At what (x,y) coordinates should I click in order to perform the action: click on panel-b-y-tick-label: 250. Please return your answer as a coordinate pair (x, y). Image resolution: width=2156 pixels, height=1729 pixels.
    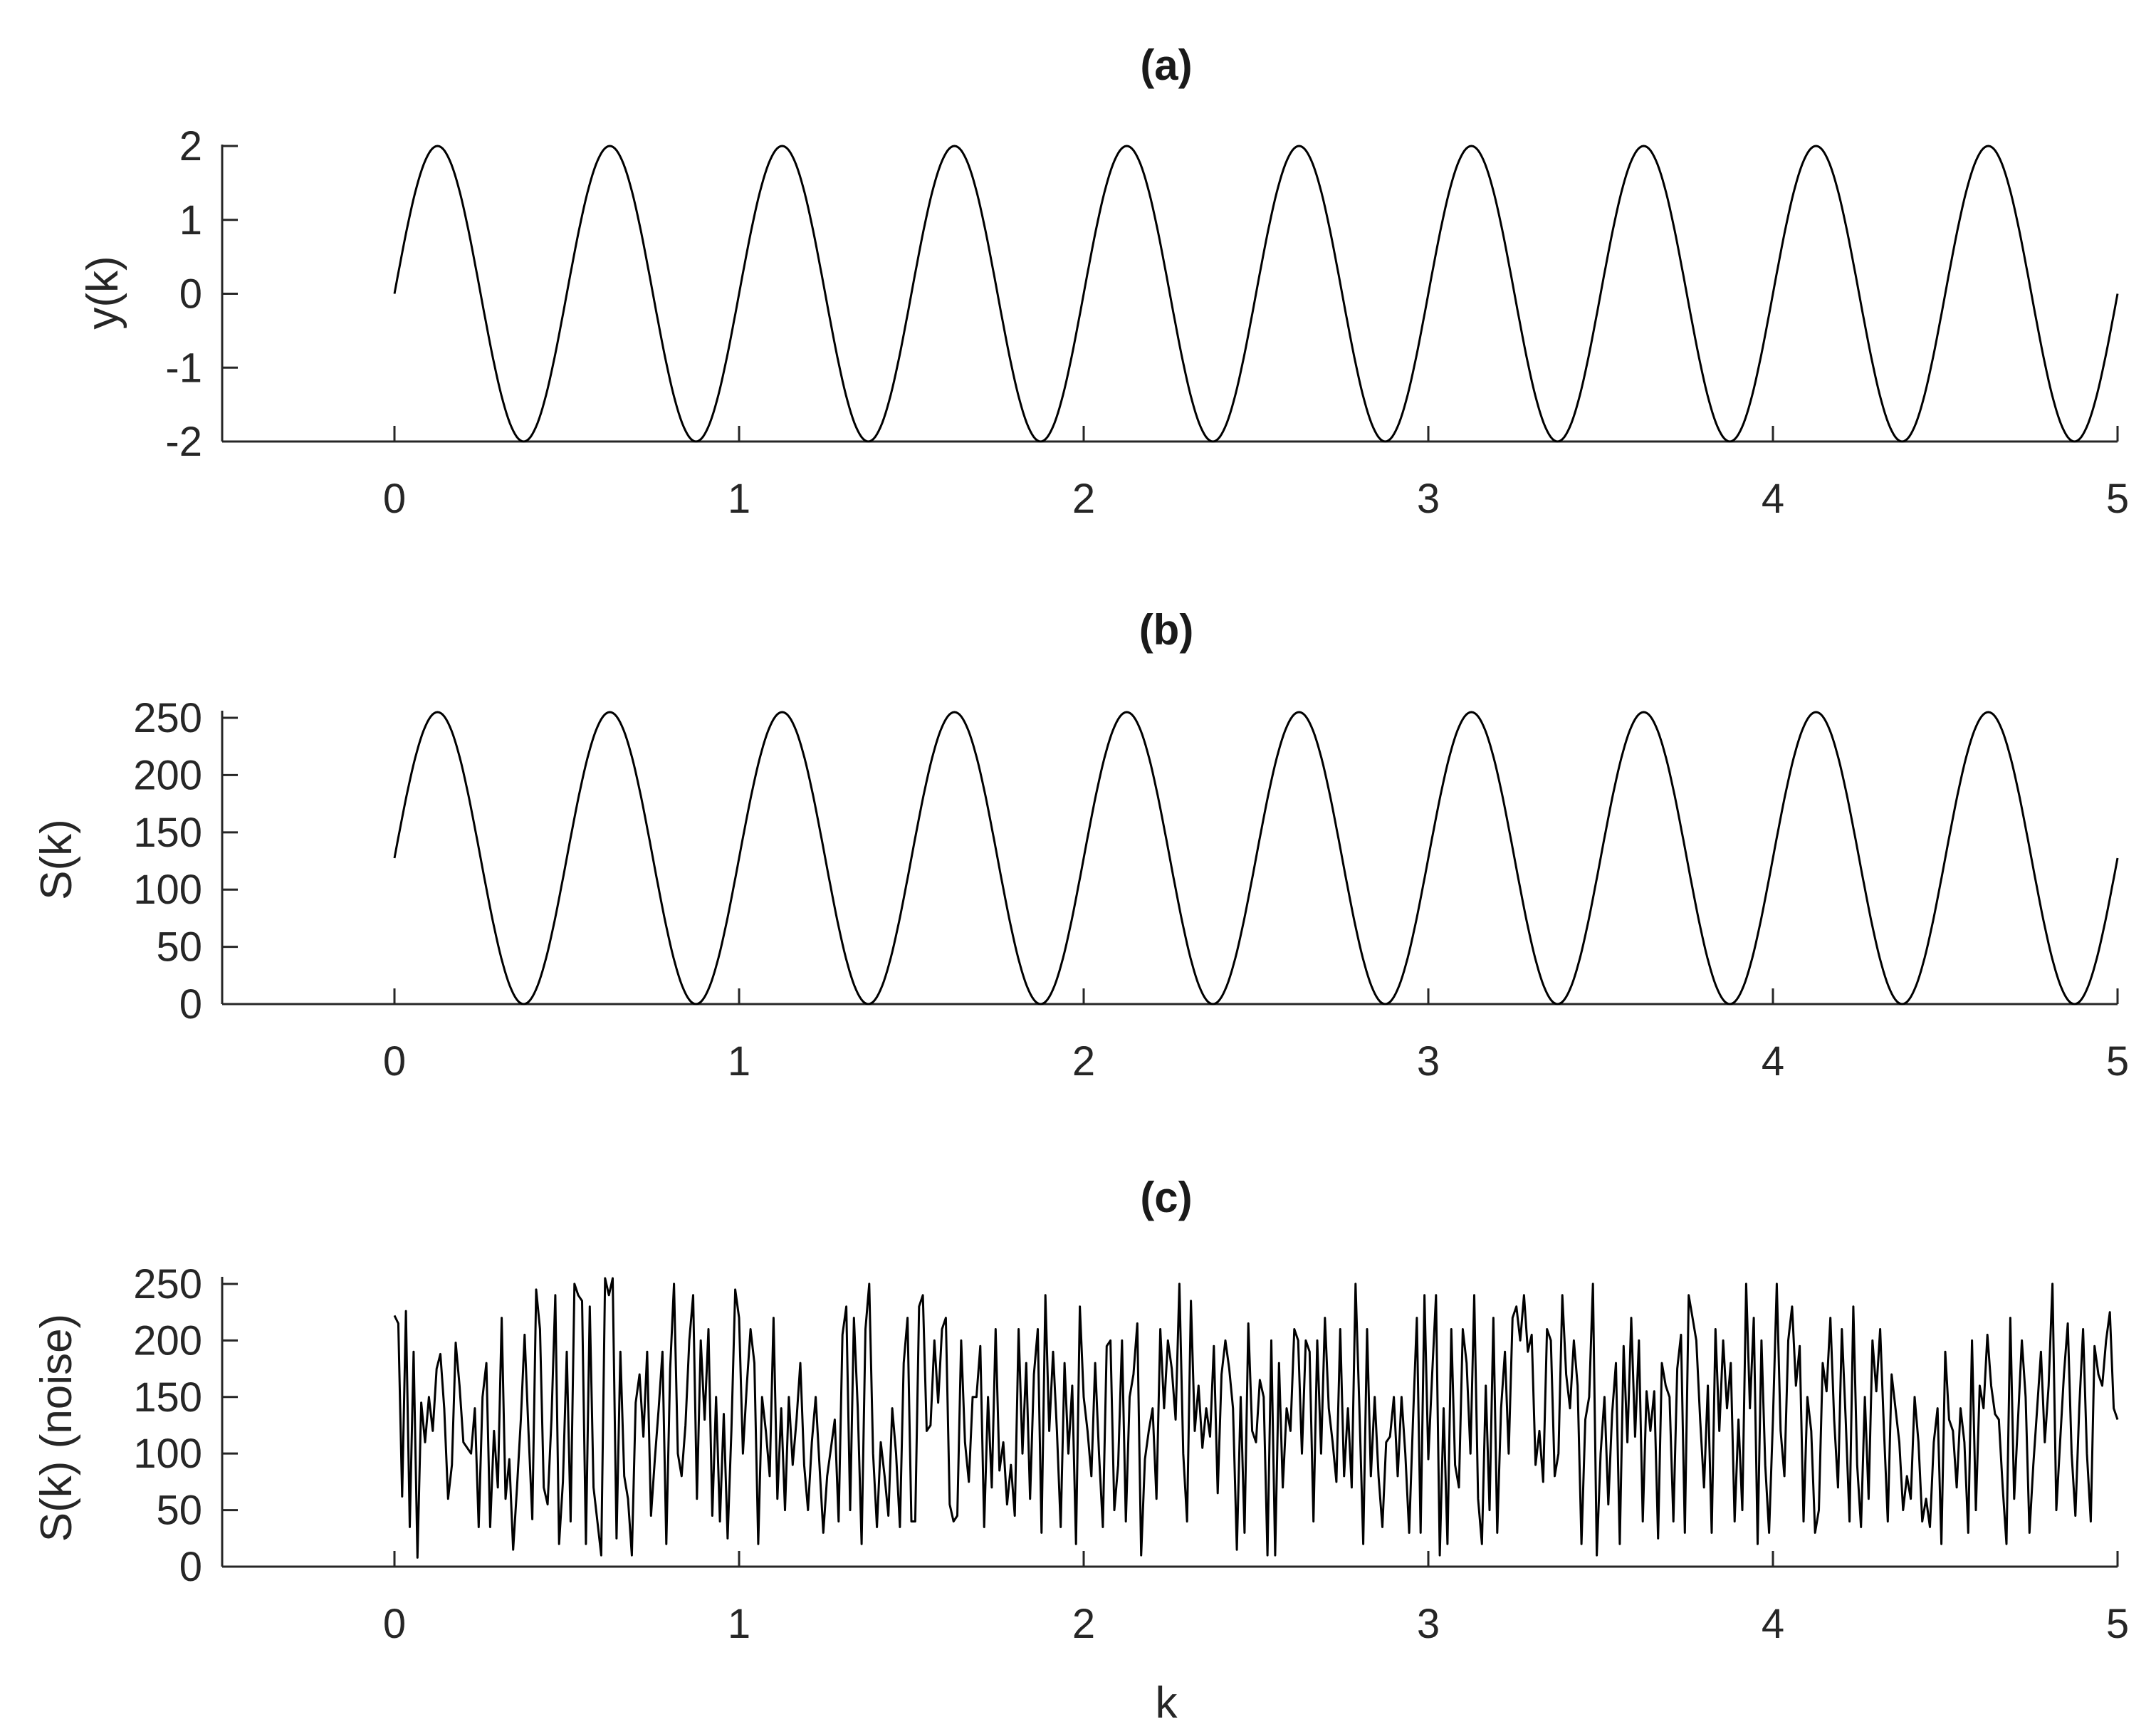
    Looking at the image, I should click on (167, 718).